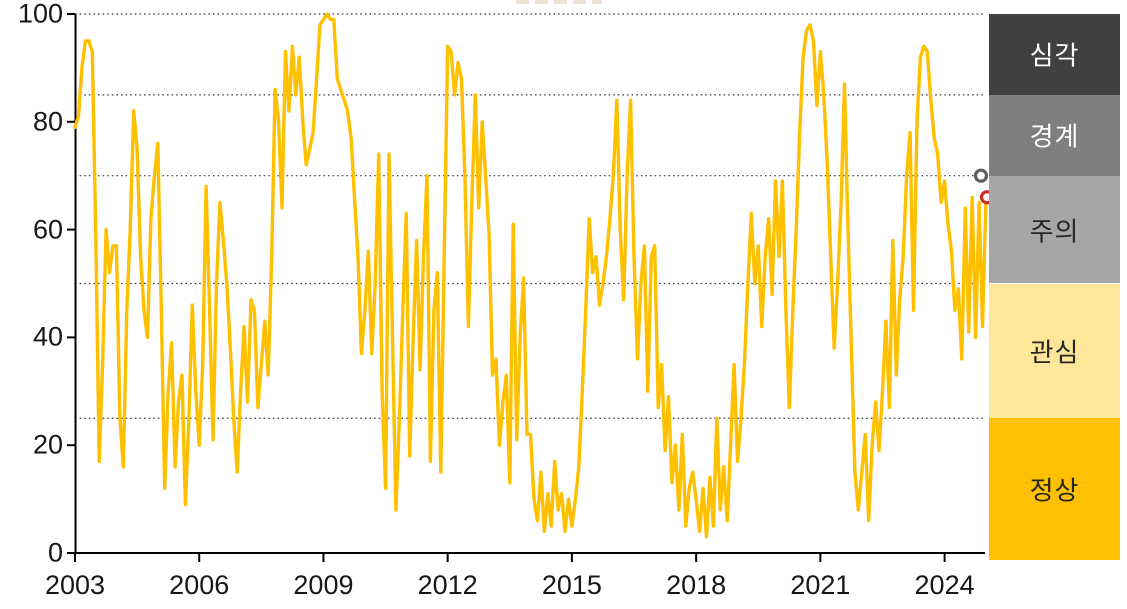 The height and width of the screenshot is (609, 1127). I want to click on zone-label-3: 관심, so click(1054, 352).